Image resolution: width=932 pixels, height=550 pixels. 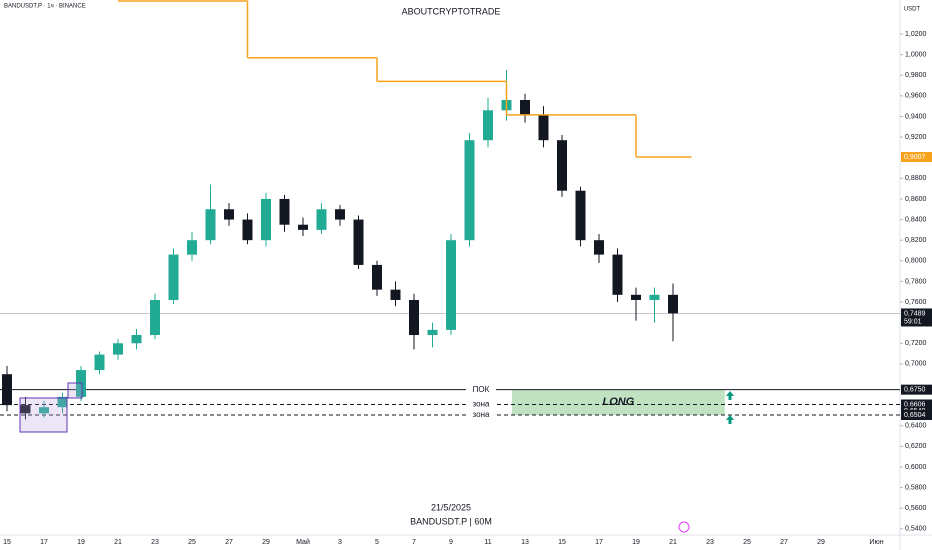 I want to click on long-label: LONG, so click(x=619, y=402).